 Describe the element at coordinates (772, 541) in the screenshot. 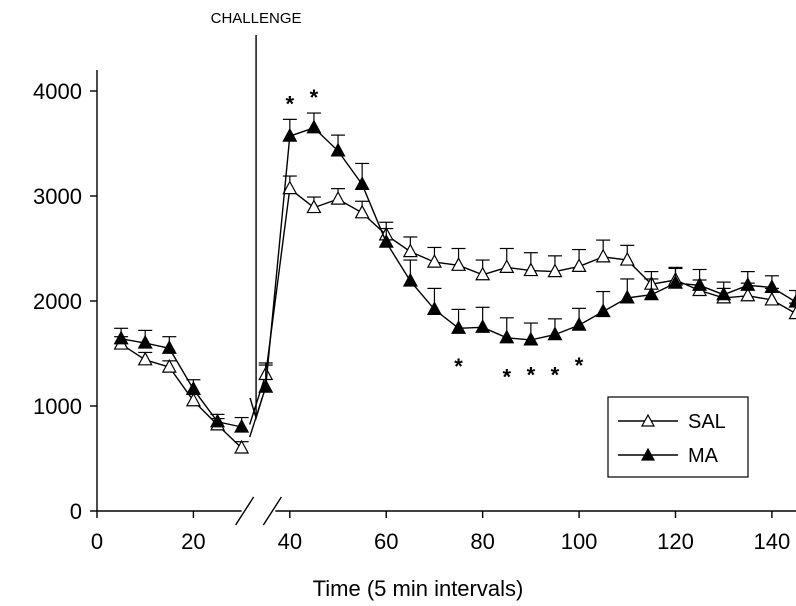

I see `x-tick-label: 140` at that location.